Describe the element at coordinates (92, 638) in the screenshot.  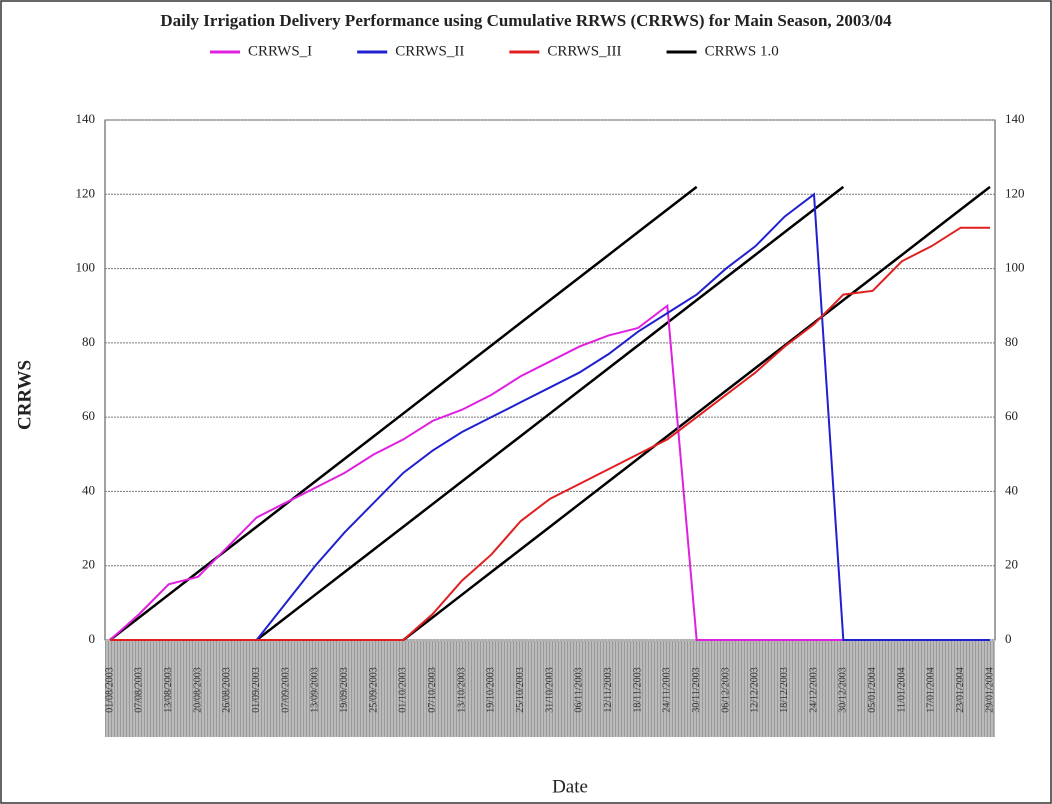
I see `y-tick-label: 0` at that location.